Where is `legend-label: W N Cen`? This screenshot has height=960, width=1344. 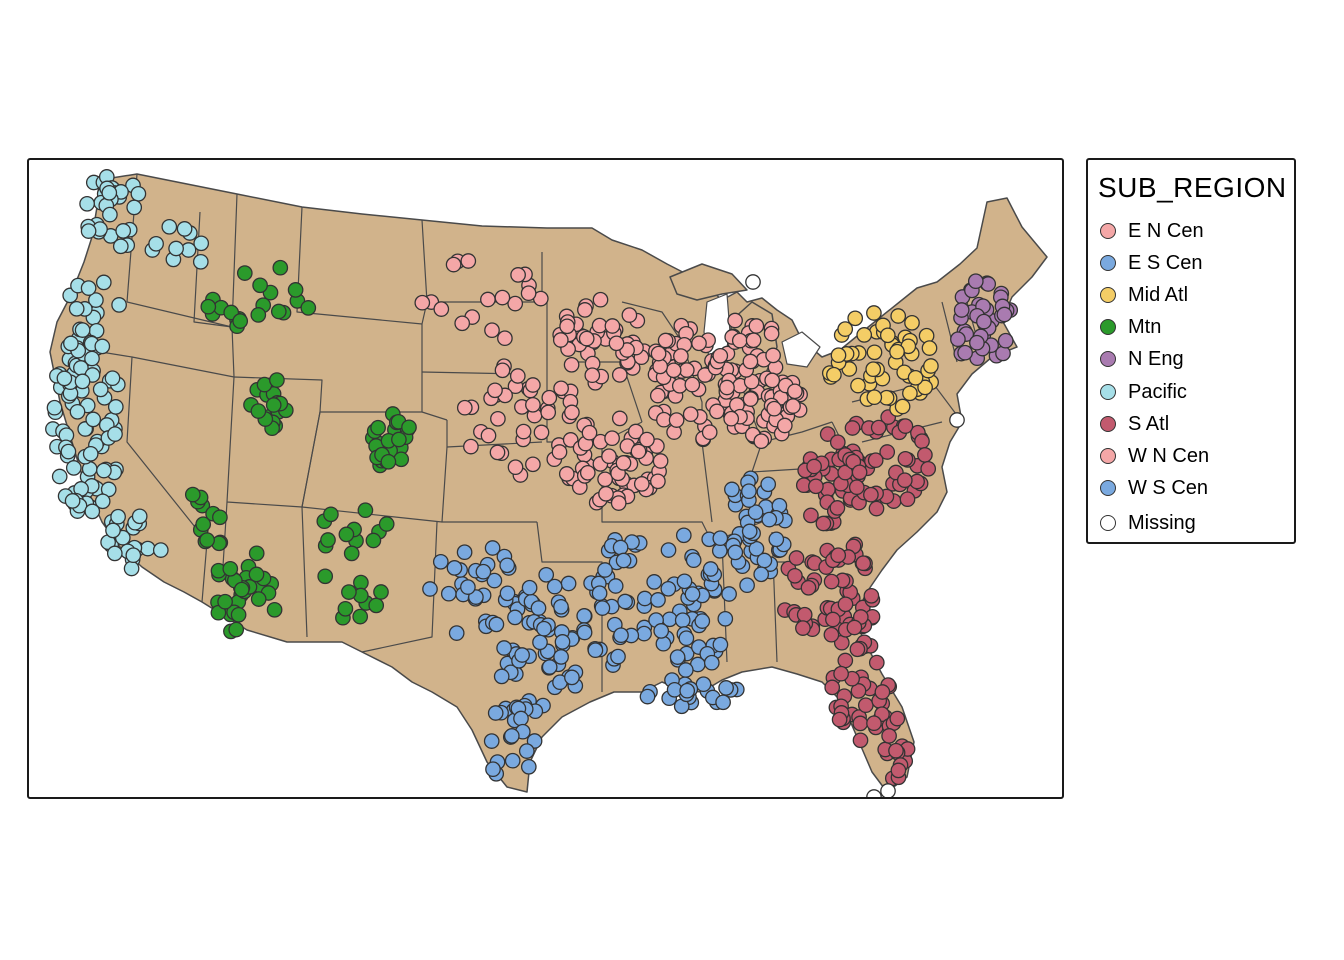 legend-label: W N Cen is located at coordinates (1169, 455).